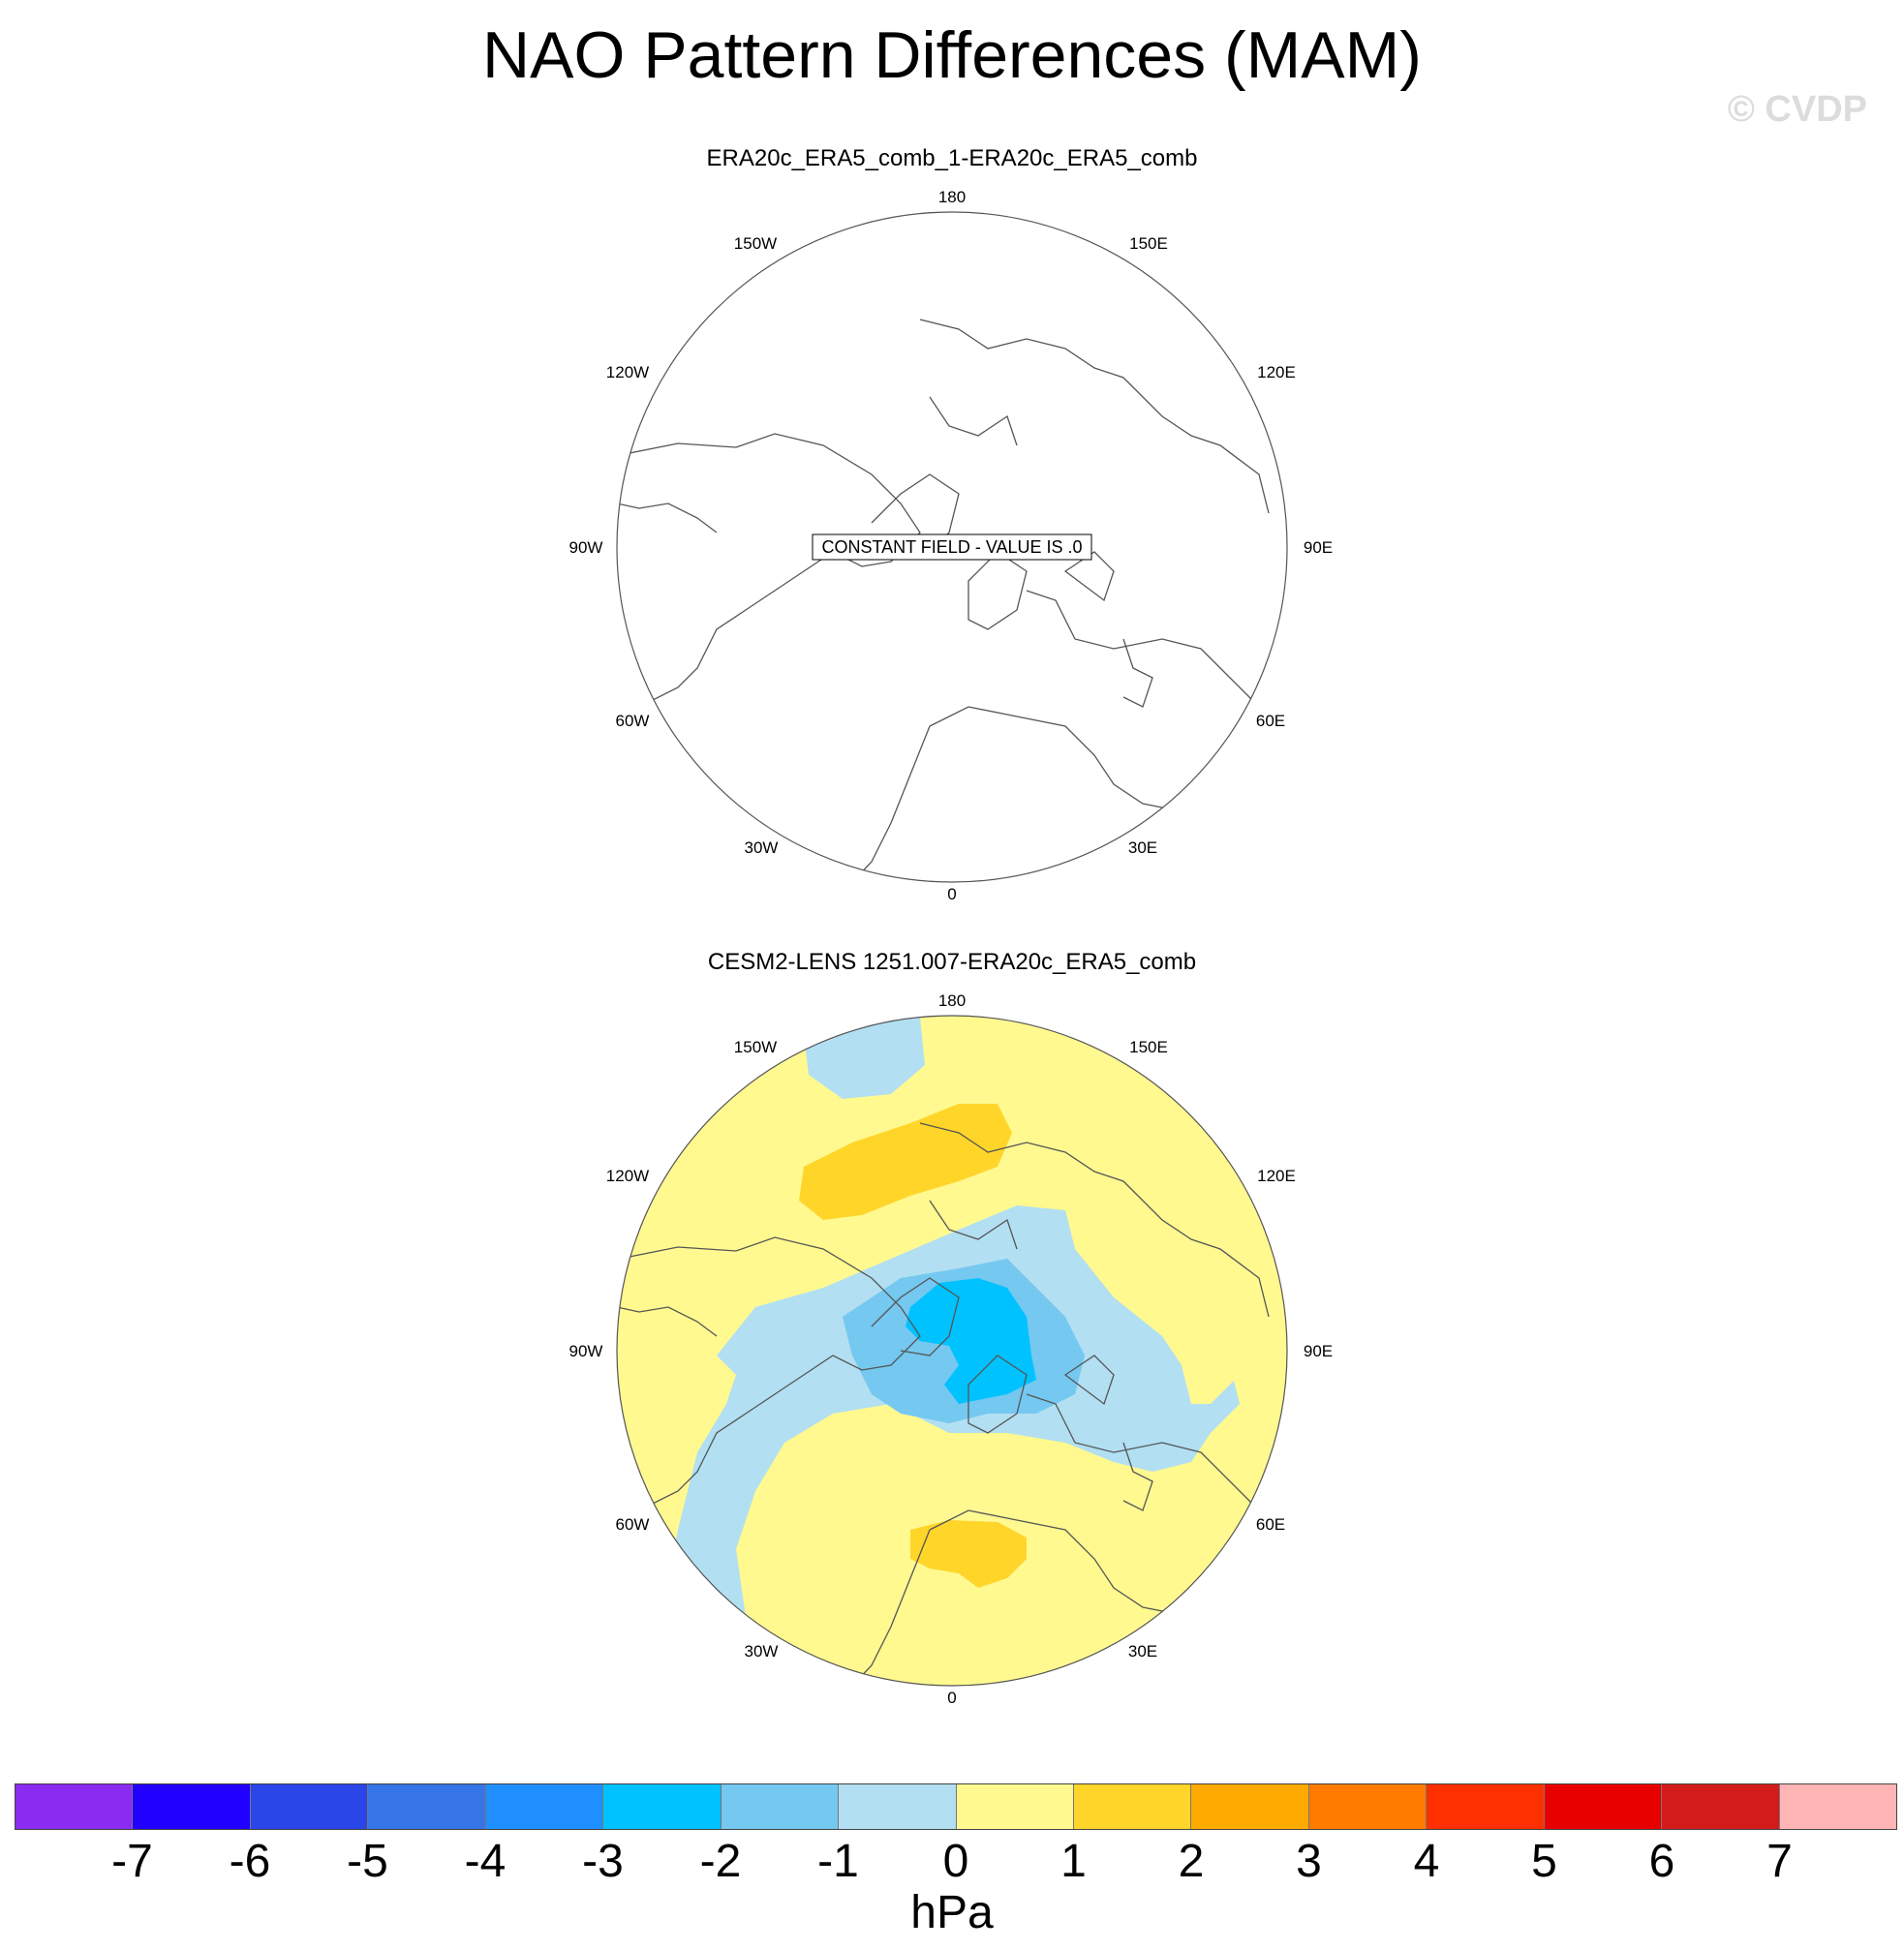 The image size is (1904, 1950). I want to click on panel2-coastlines, so click(943, 1404).